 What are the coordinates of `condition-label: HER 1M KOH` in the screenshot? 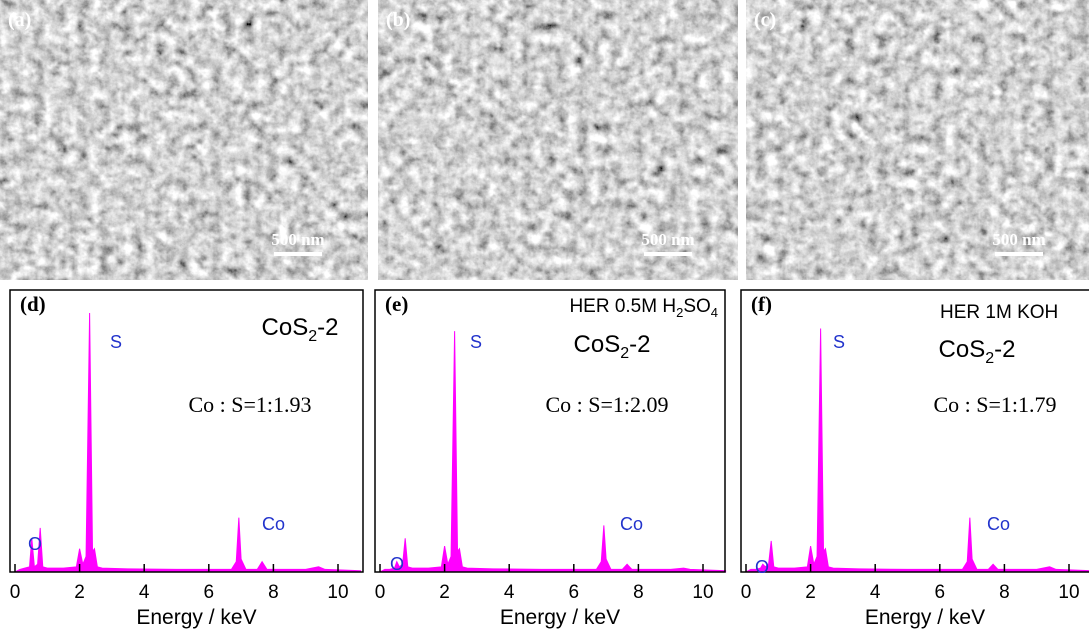 It's located at (999, 312).